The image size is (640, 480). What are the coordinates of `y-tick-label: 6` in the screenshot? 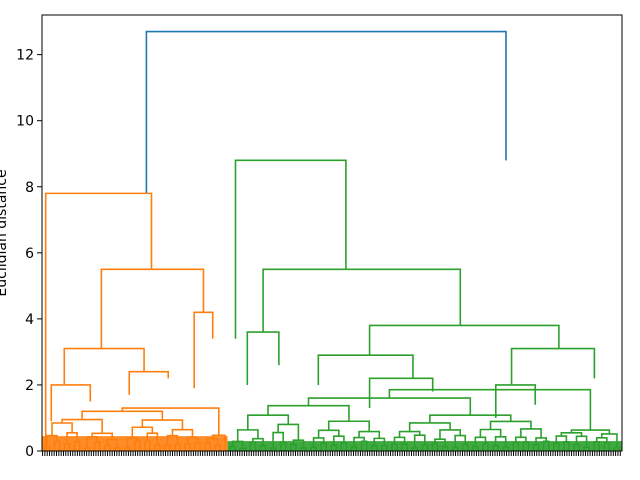 It's located at (29, 254).